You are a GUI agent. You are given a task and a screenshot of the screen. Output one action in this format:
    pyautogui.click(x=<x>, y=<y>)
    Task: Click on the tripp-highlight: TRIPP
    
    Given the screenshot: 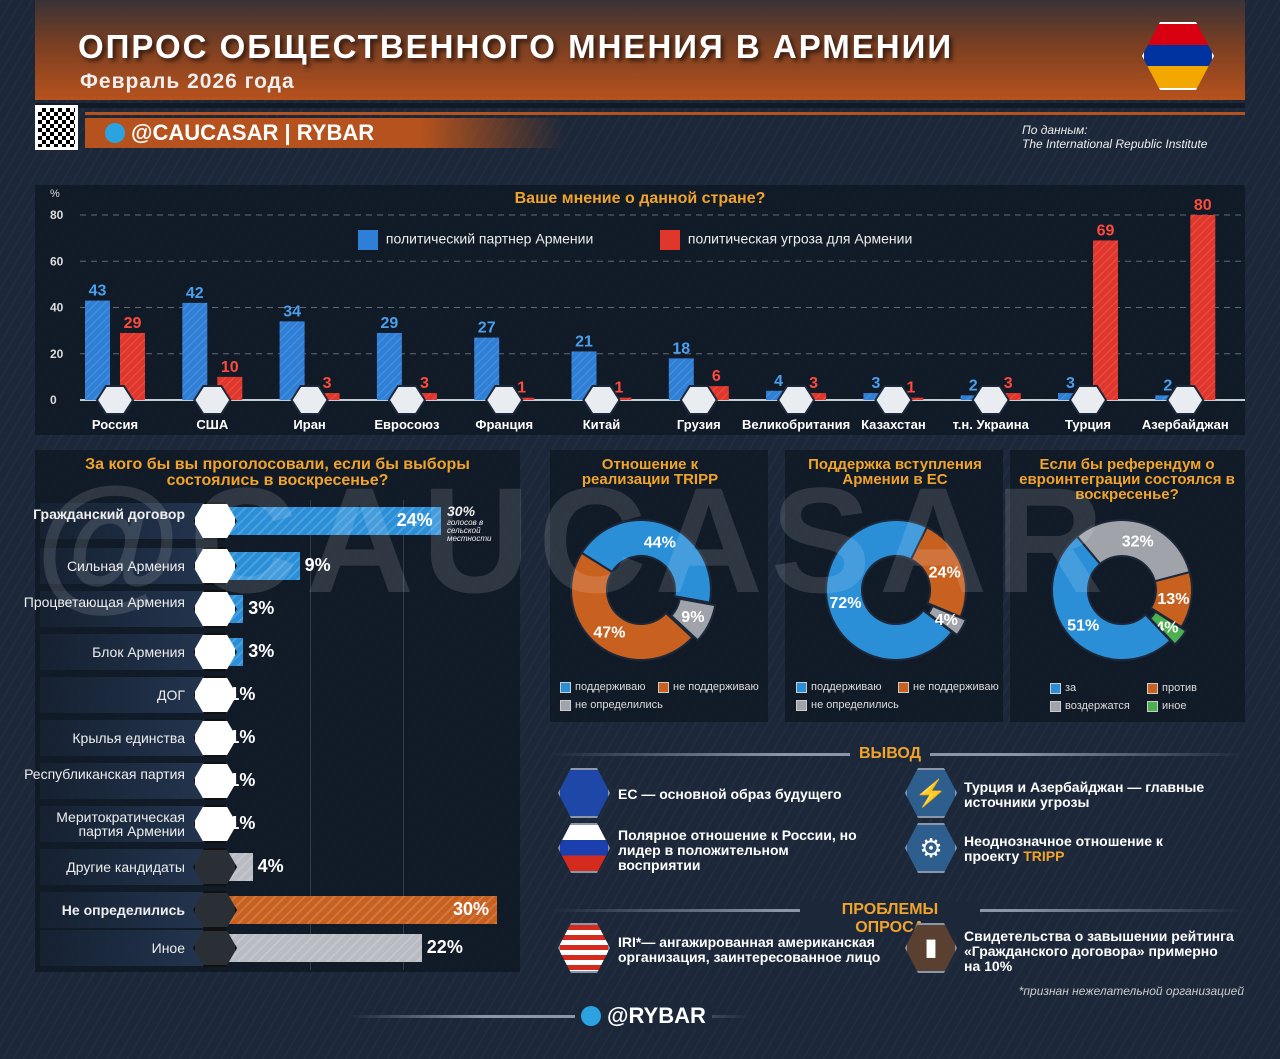 What is the action you would take?
    pyautogui.click(x=1044, y=856)
    